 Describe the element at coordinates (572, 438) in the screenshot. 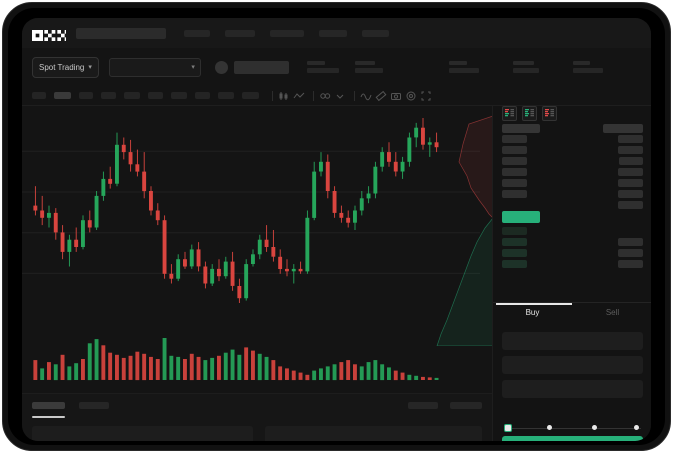

I see `place-buy-order-button` at that location.